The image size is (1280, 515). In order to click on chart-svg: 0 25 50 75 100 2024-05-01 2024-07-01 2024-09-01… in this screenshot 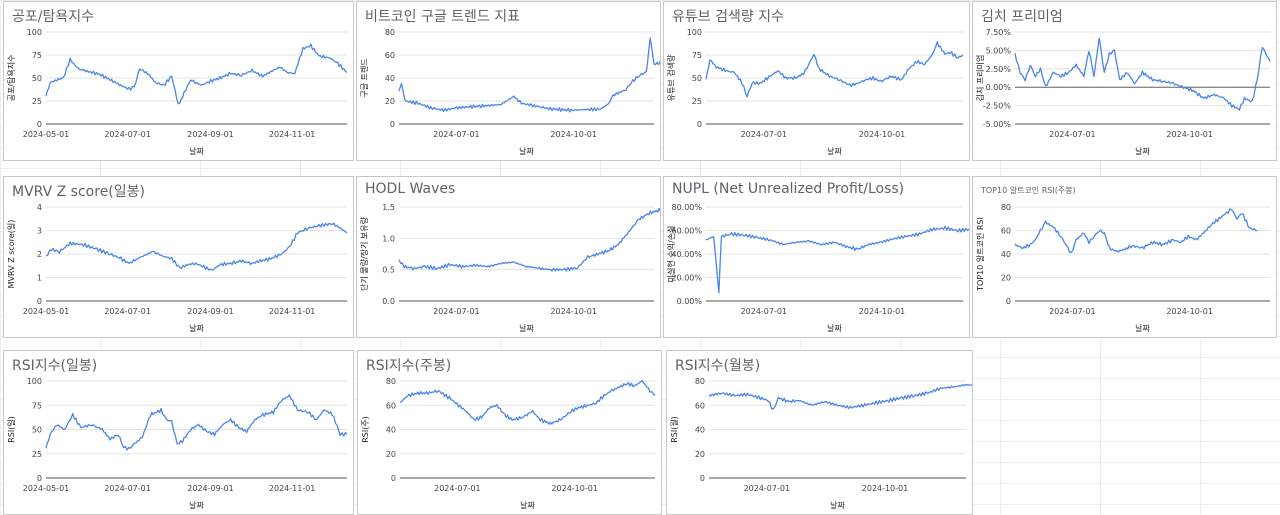, I will do `click(177, 92)`.